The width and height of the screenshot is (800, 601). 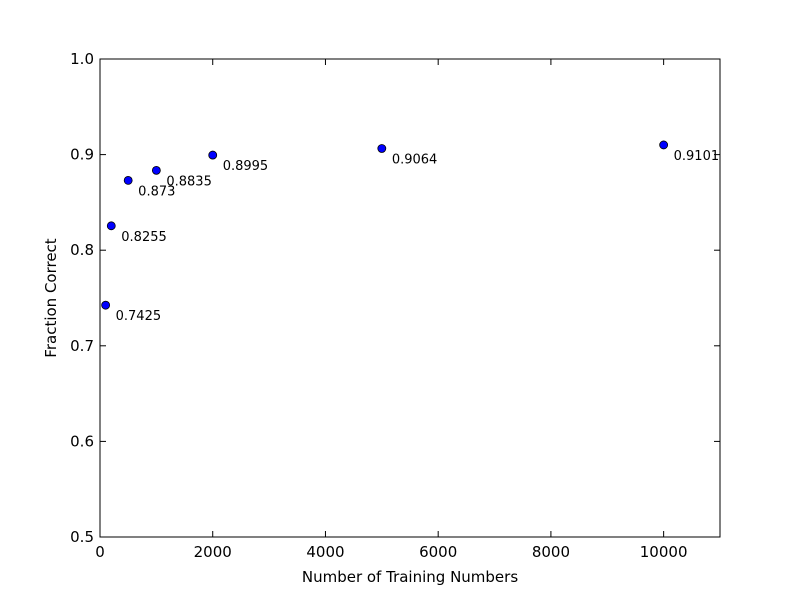 What do you see at coordinates (138, 316) in the screenshot?
I see `data-label: 0.7425` at bounding box center [138, 316].